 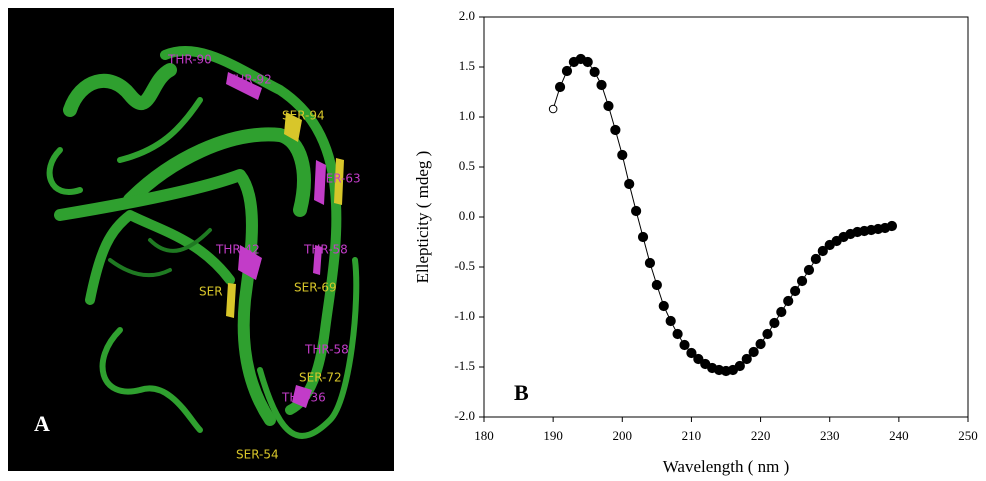 What do you see at coordinates (899, 435) in the screenshot?
I see `x-tick-label: 240` at bounding box center [899, 435].